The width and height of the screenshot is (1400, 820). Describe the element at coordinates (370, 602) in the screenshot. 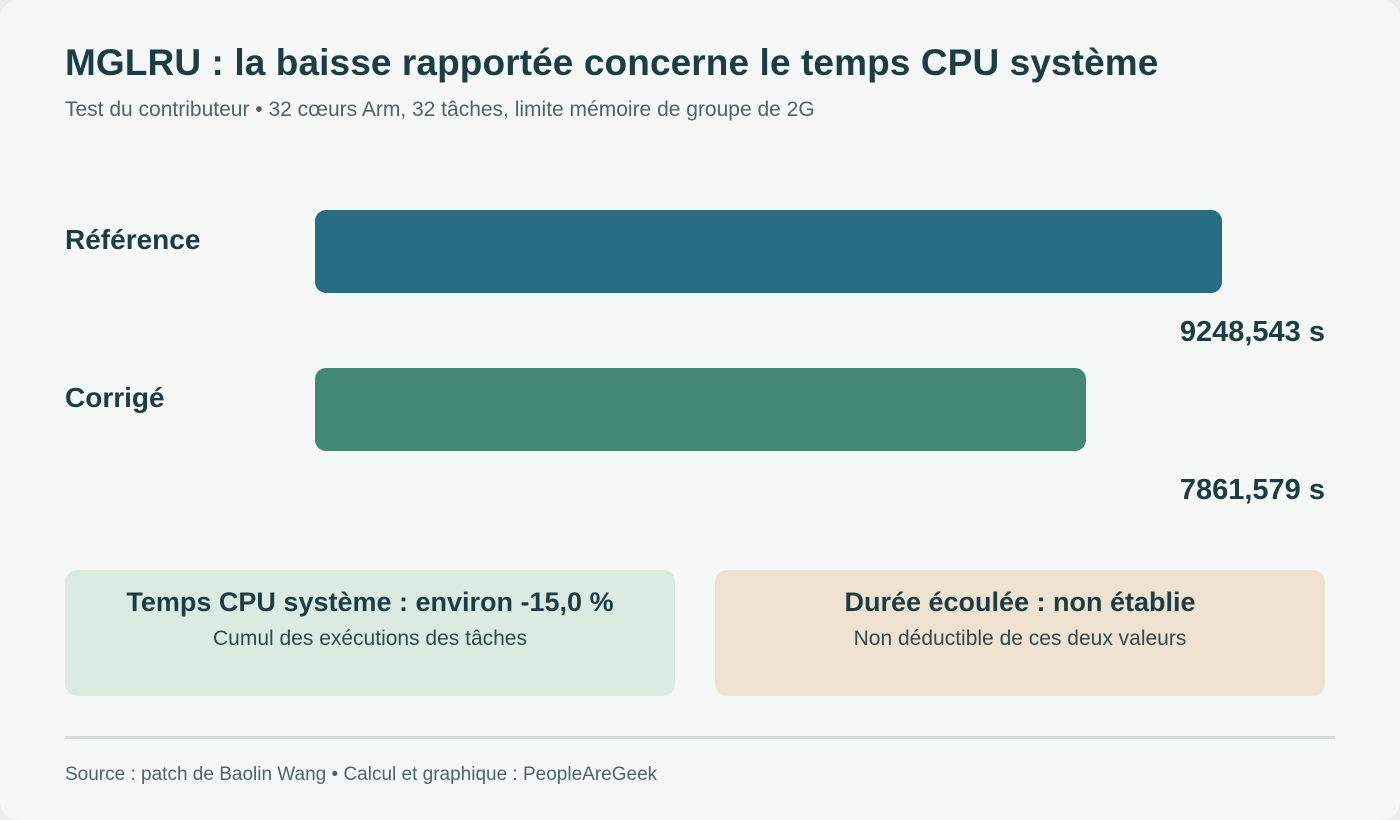

I see `callout-cpu-time-title: Temps CPU système : environ -15,0 %` at that location.